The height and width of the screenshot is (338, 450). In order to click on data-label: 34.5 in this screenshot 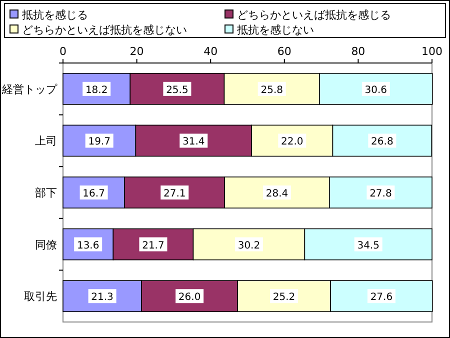, I will do `click(368, 246)`.